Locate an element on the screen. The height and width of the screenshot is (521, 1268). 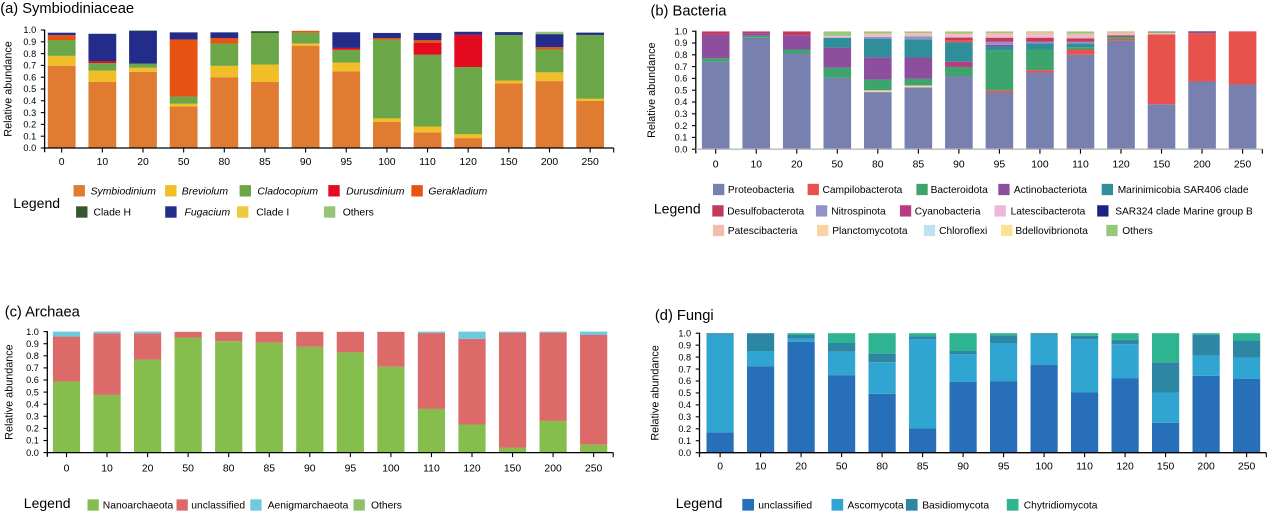
svg-text: SAR324 clade Marine group B is located at coordinates (1184, 212).